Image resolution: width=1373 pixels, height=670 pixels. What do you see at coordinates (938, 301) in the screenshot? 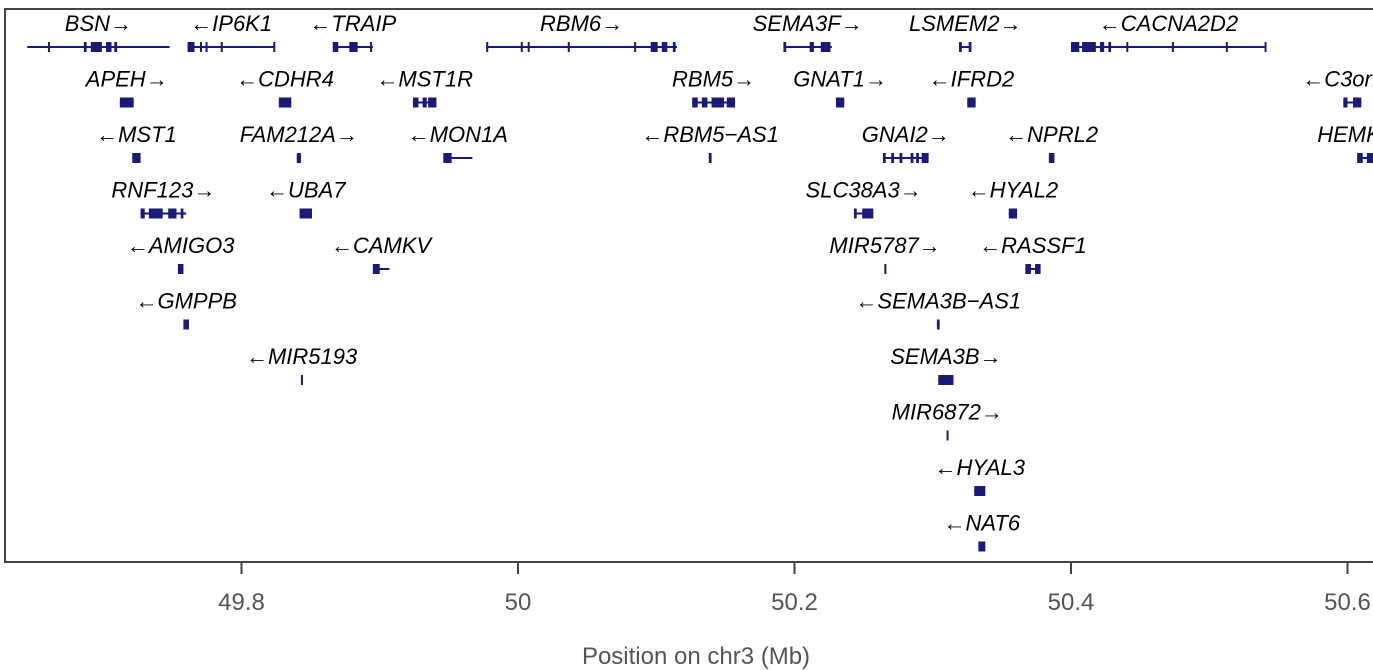
I see `gene-label: ←SEMA3B−AS1` at bounding box center [938, 301].